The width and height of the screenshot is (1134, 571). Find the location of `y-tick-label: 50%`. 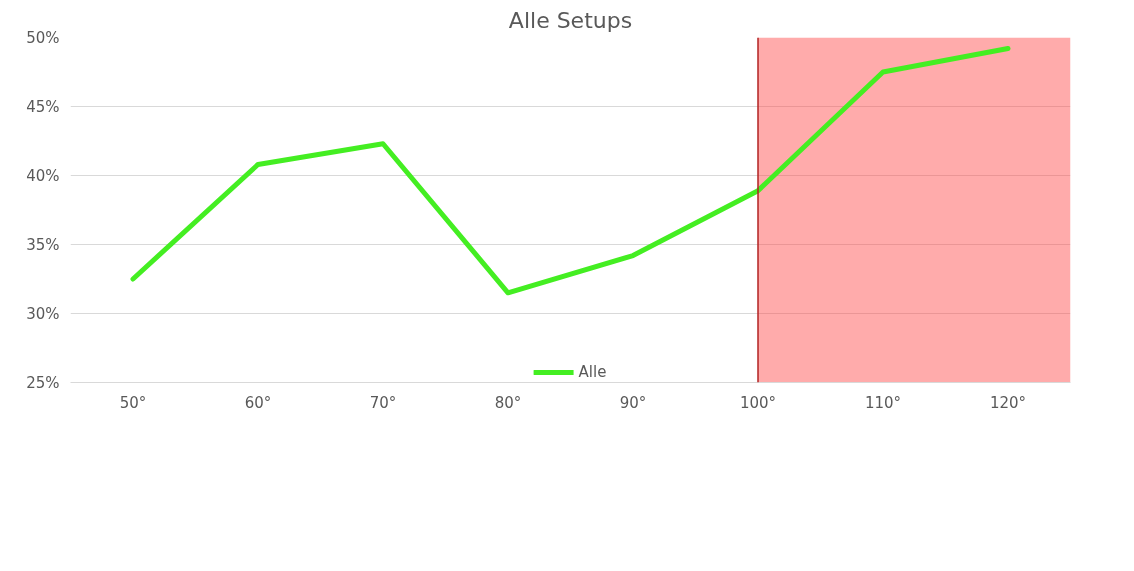

y-tick-label: 50% is located at coordinates (43, 37).